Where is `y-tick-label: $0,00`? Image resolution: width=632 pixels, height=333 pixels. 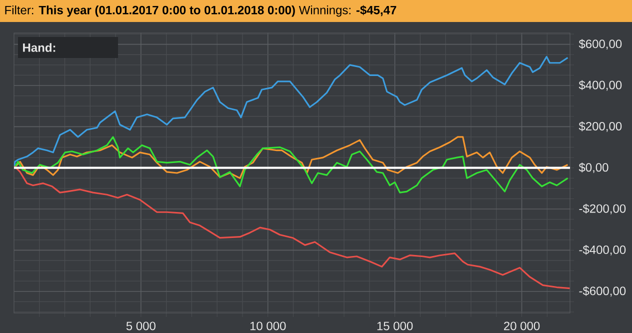 y-tick-label: $0,00 is located at coordinates (593, 168).